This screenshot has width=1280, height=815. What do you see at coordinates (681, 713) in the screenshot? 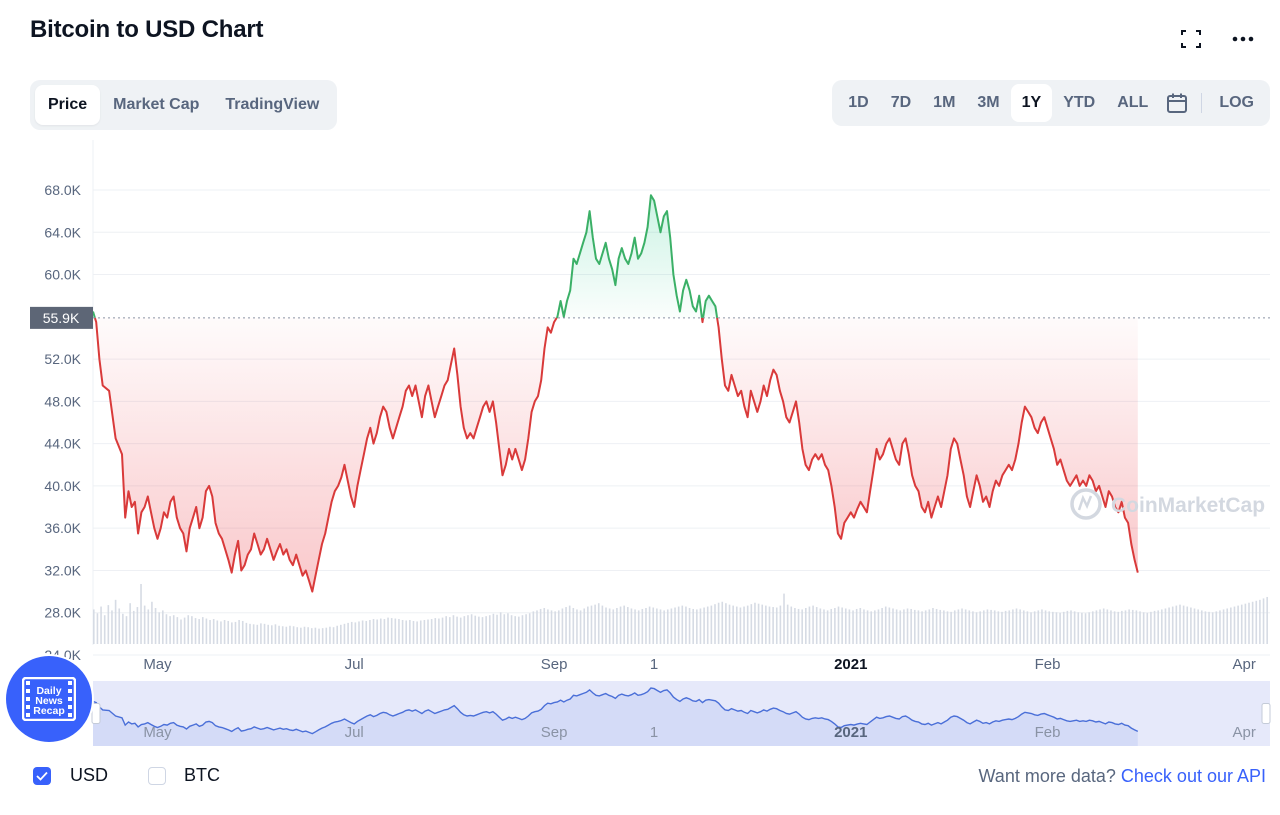
I see `range-navigator: May Jul Sep 1 2021 Feb Apr` at bounding box center [681, 713].